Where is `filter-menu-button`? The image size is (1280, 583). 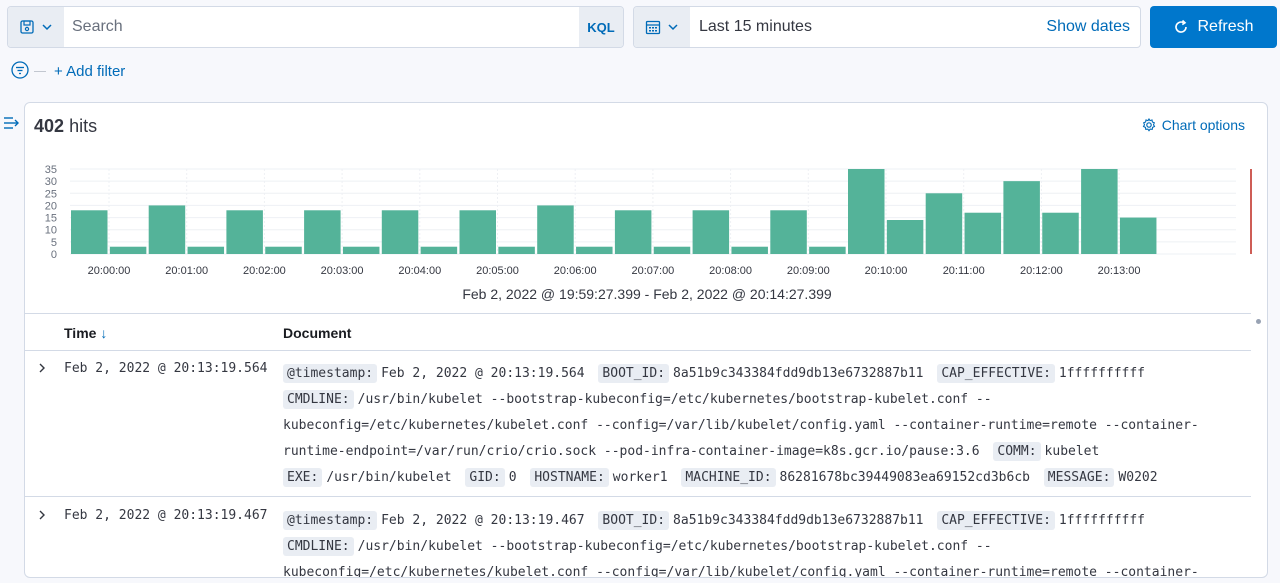
filter-menu-button is located at coordinates (20, 72).